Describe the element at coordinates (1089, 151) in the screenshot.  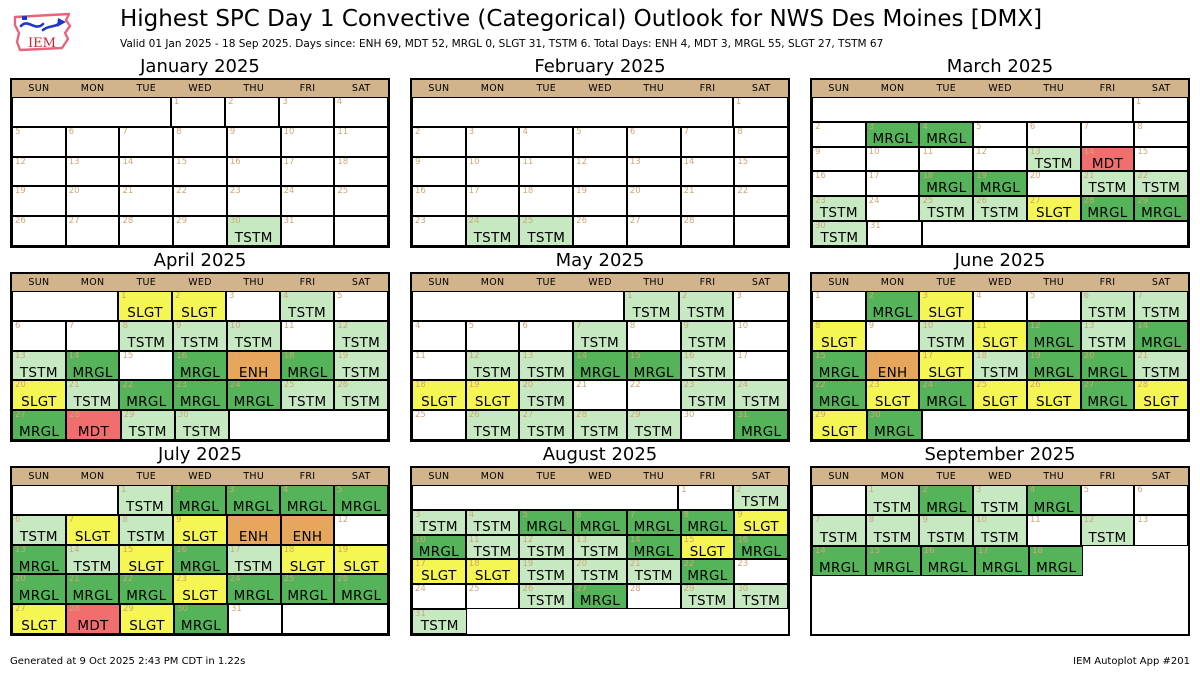
I see `day-number: 14` at that location.